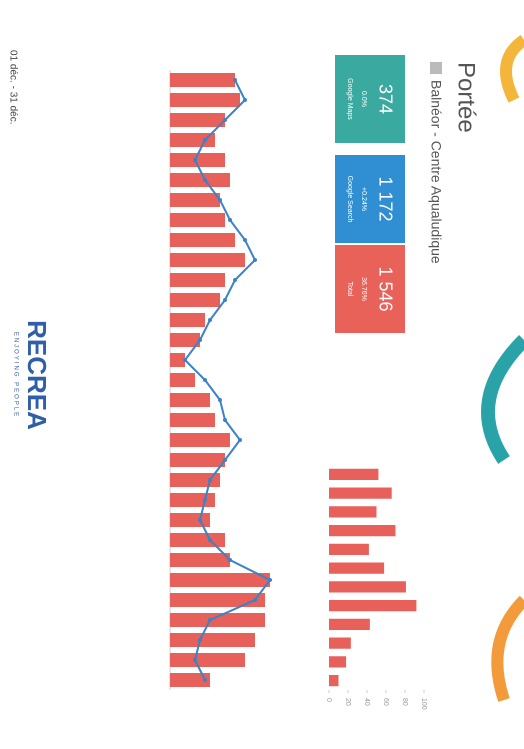 The image size is (524, 749). What do you see at coordinates (227, 380) in the screenshot?
I see `line` at bounding box center [227, 380].